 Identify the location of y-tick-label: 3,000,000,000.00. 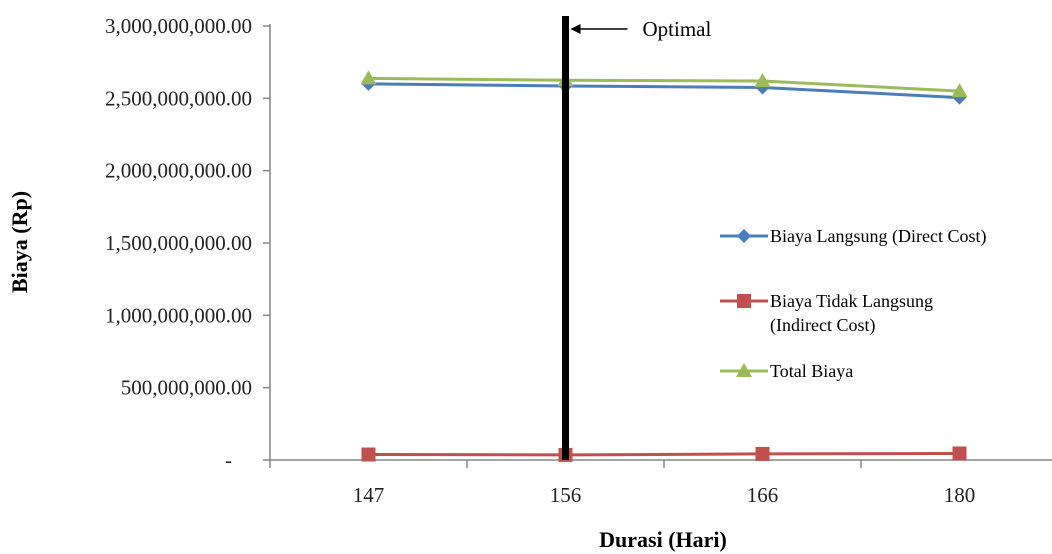
(178, 26).